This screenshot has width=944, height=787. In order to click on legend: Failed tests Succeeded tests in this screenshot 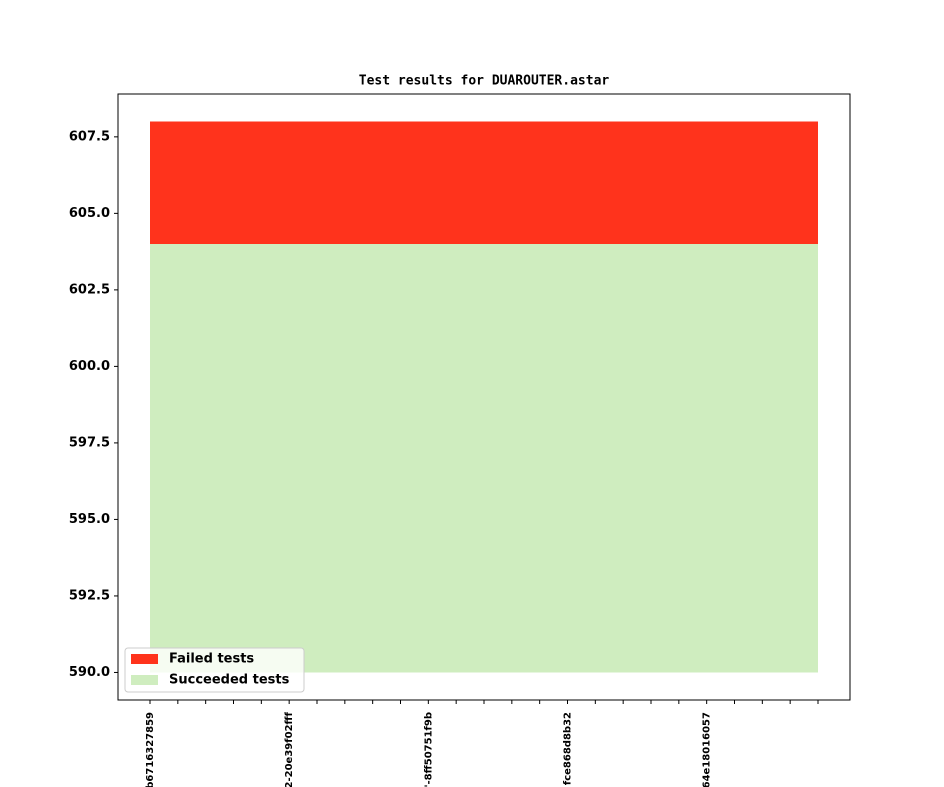, I will do `click(214, 670)`.